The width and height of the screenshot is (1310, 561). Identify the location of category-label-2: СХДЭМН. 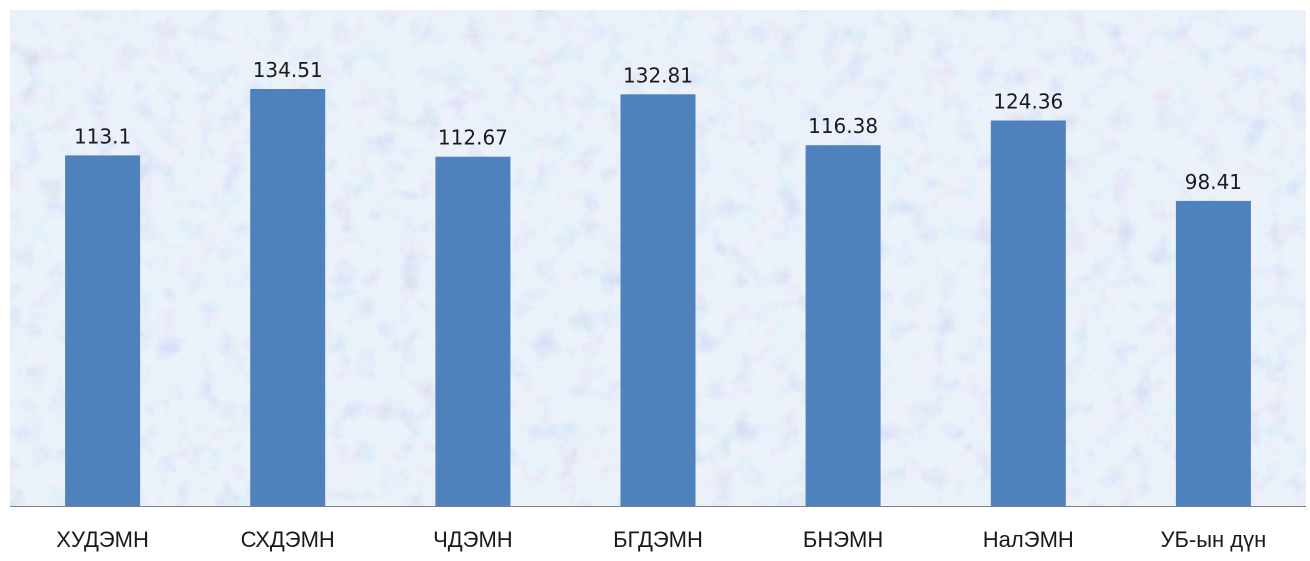
(288, 539).